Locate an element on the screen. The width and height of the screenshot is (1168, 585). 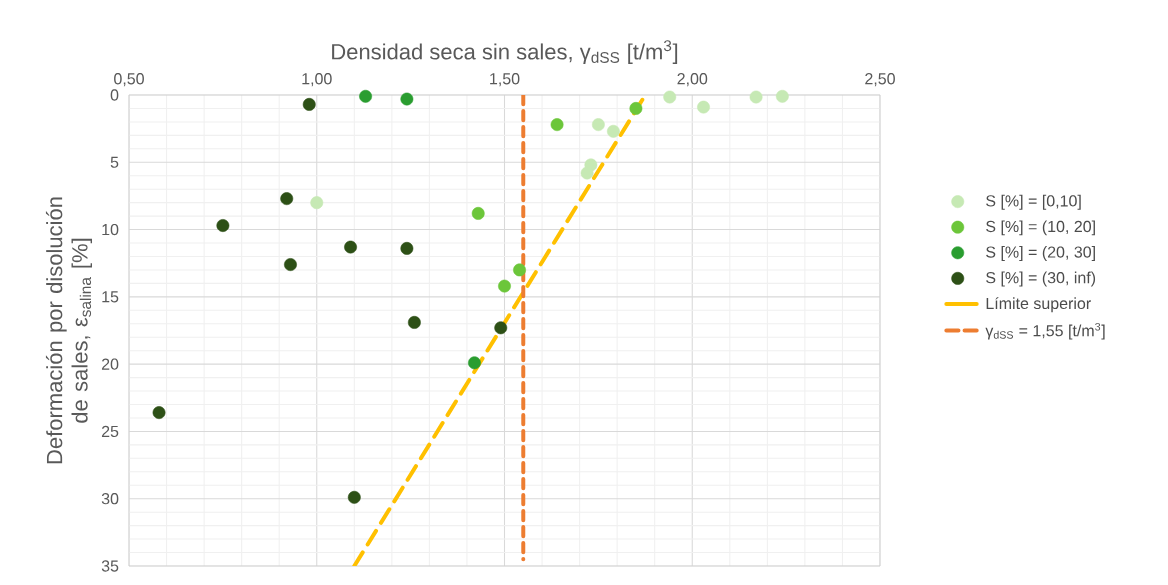
legend-label: S [%] = (30, inf) is located at coordinates (1041, 279).